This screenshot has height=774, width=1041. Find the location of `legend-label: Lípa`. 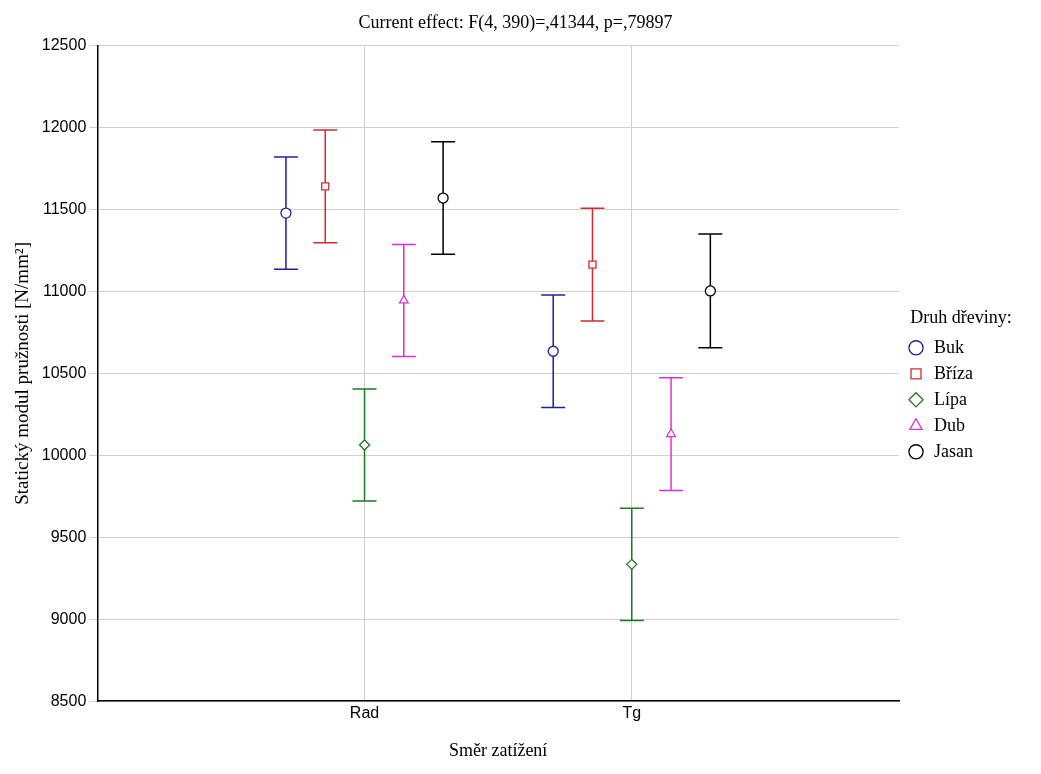

legend-label: Lípa is located at coordinates (951, 398).